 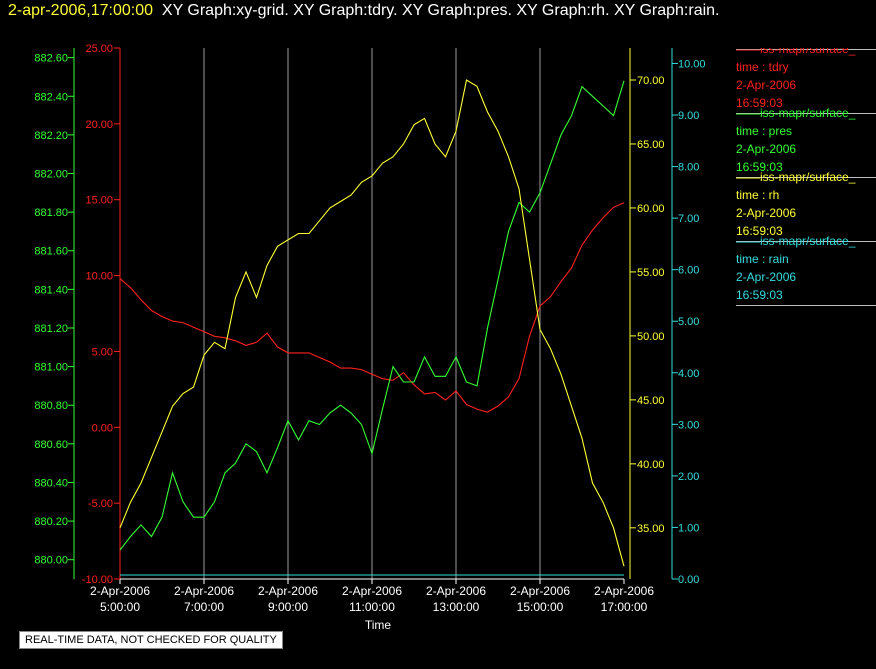 I want to click on pres-tick-label: 881.60, so click(x=51, y=252).